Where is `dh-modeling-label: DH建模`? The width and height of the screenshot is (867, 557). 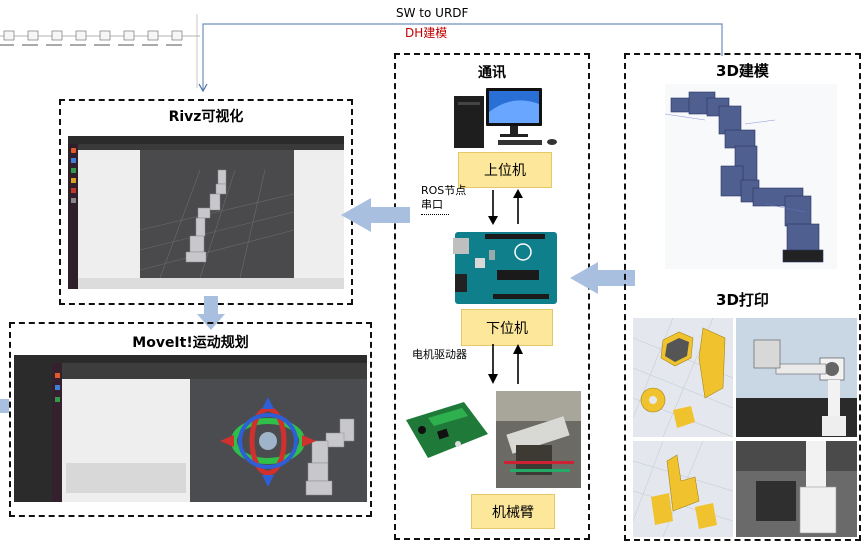
dh-modeling-label: DH建模 is located at coordinates (426, 33).